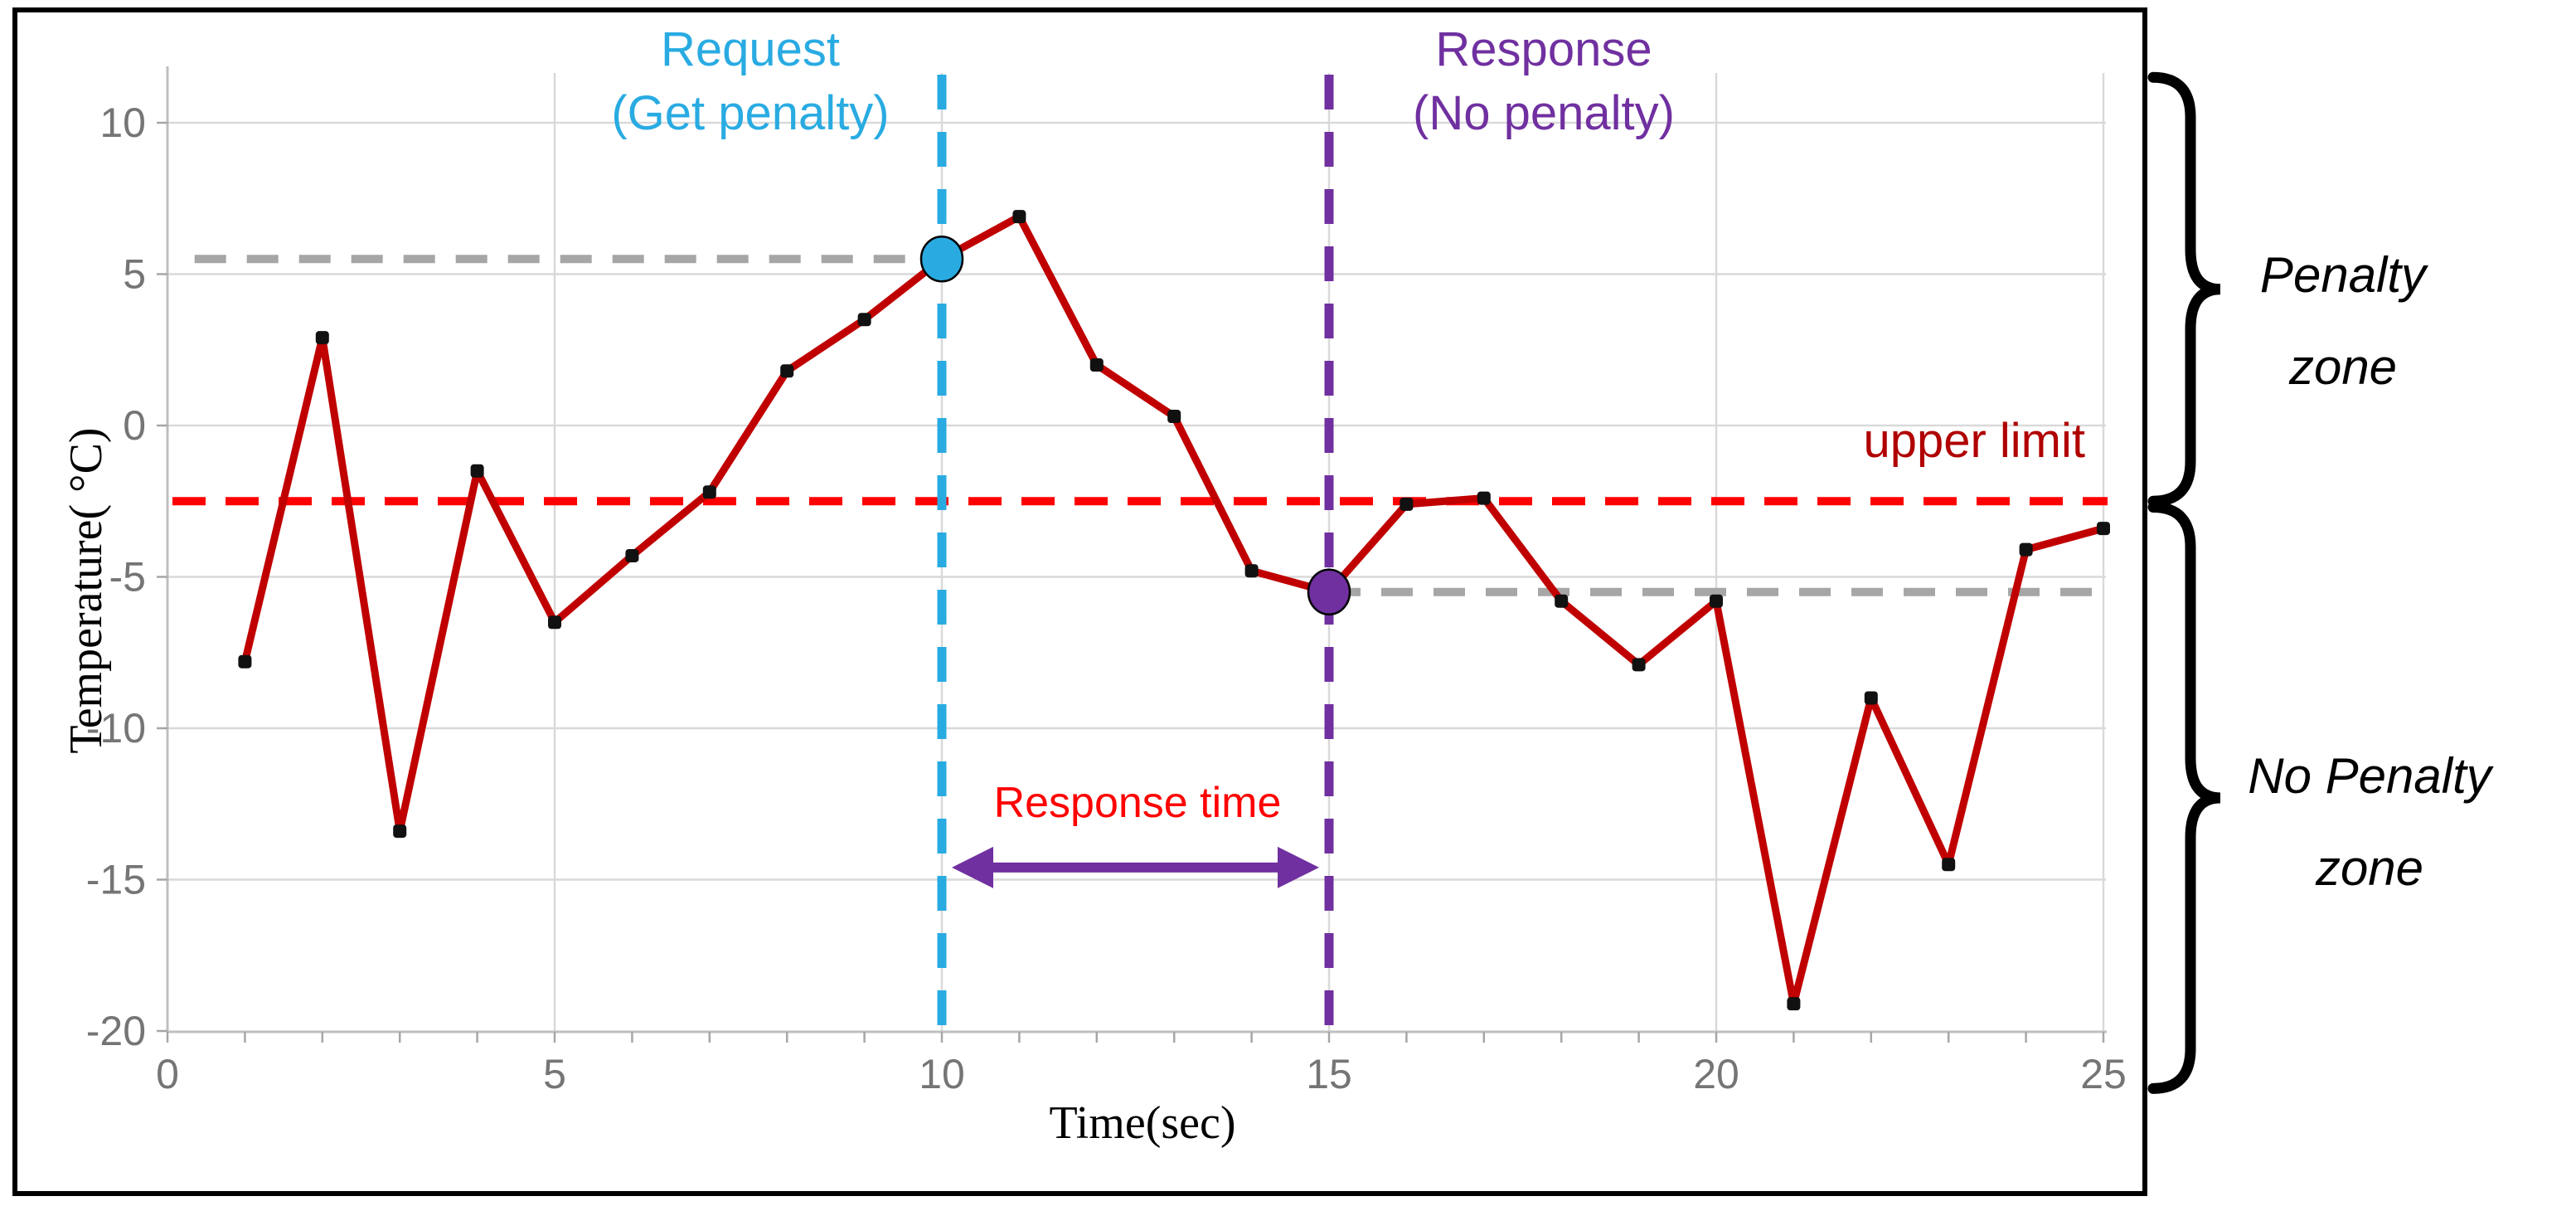 The width and height of the screenshot is (2576, 1206). Describe the element at coordinates (2343, 367) in the screenshot. I see `penalty-zone-line2: zone` at that location.